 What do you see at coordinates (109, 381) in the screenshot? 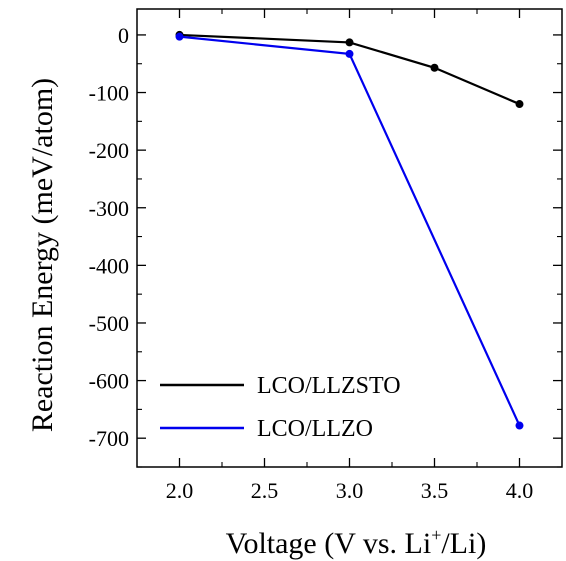
I see `y-tick-label: -600` at bounding box center [109, 381].